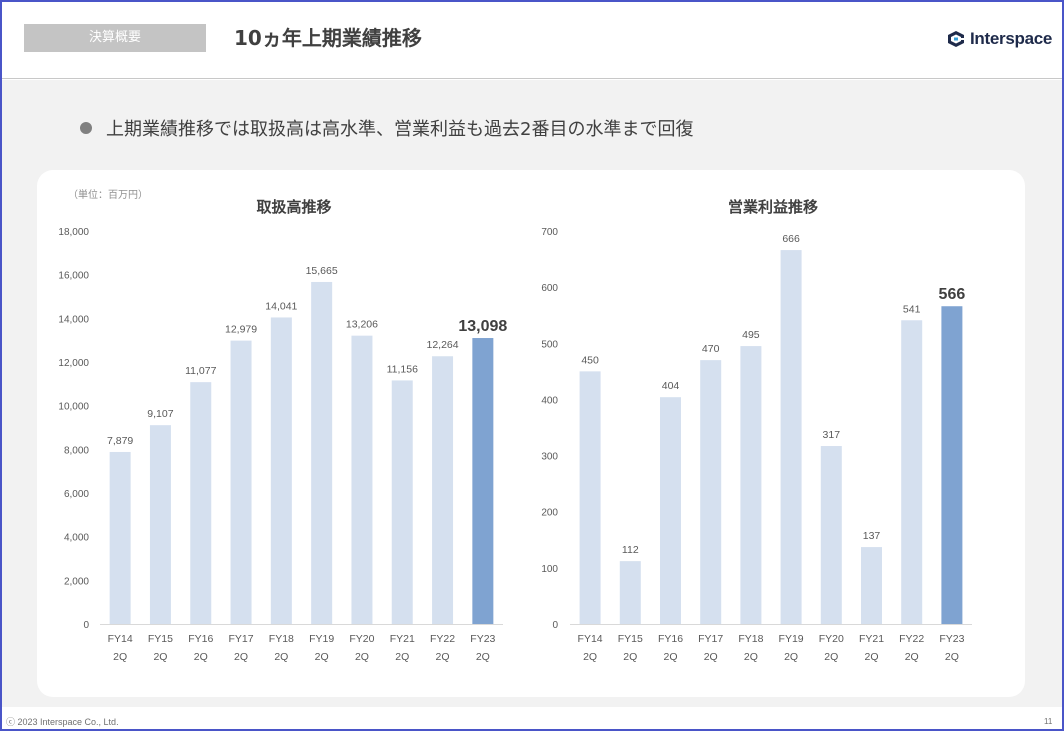  What do you see at coordinates (108, 195) in the screenshot?
I see `unit-label: （単位：百万円）` at bounding box center [108, 195].